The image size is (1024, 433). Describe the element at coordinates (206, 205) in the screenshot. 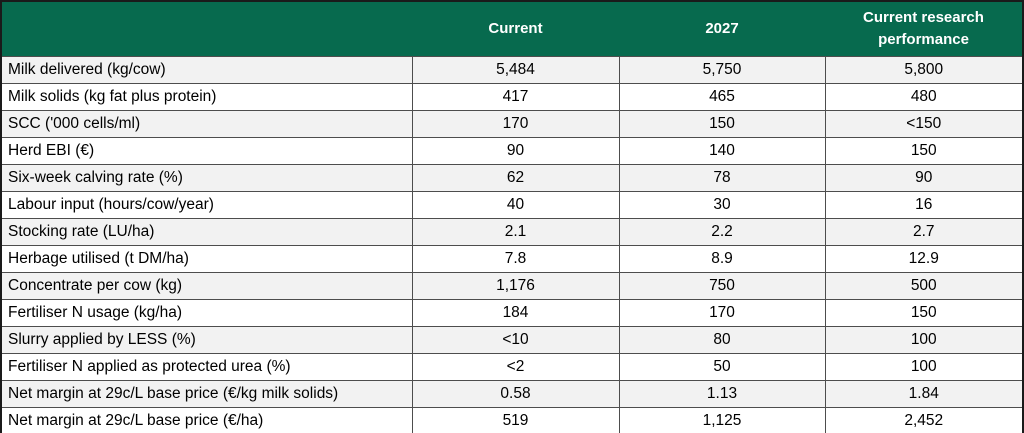

I see `row-label-cell: Labour input (hours/cow/year)` at that location.